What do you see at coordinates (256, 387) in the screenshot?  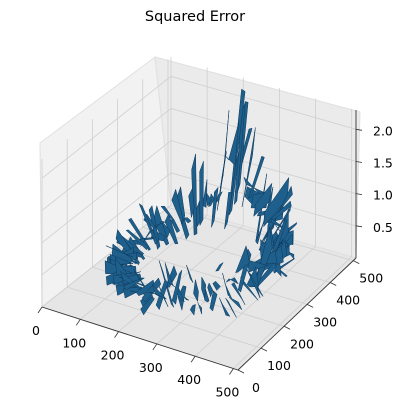 I see `y-tick-label: 0` at bounding box center [256, 387].